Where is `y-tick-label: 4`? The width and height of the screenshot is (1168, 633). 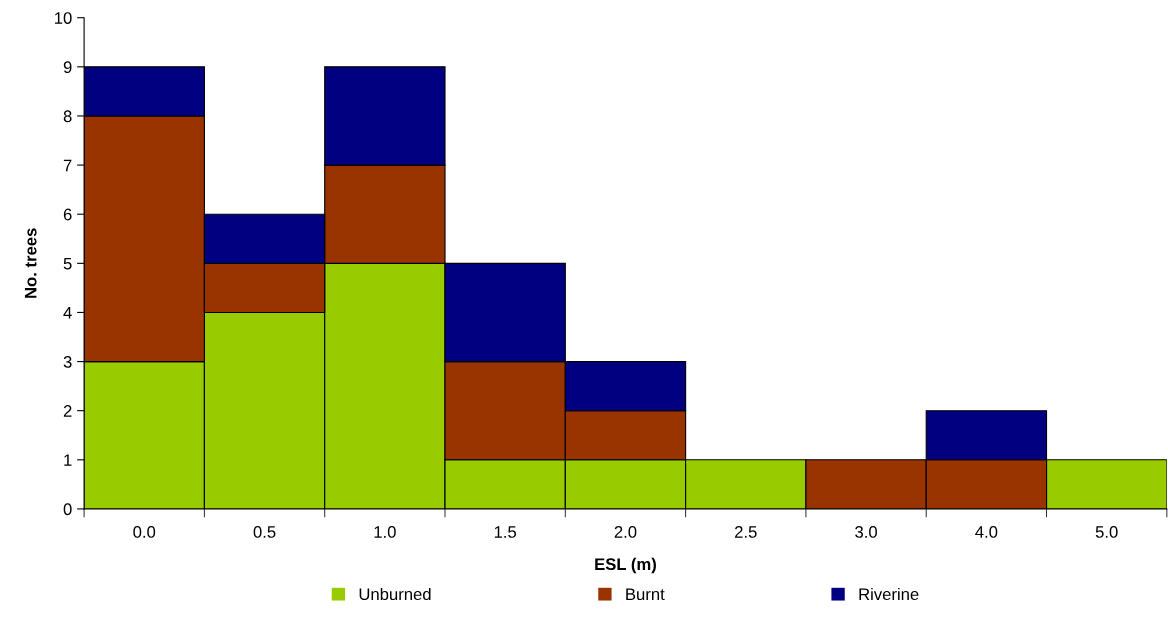 y-tick-label: 4 is located at coordinates (67, 313).